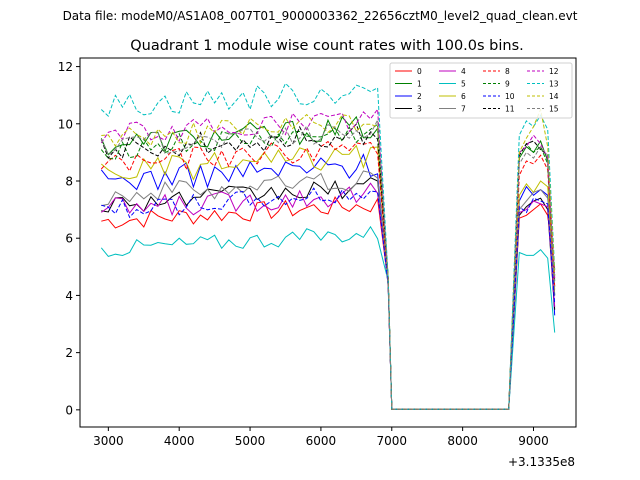  What do you see at coordinates (463, 84) in the screenshot?
I see `legend-label-5: 5` at bounding box center [463, 84].